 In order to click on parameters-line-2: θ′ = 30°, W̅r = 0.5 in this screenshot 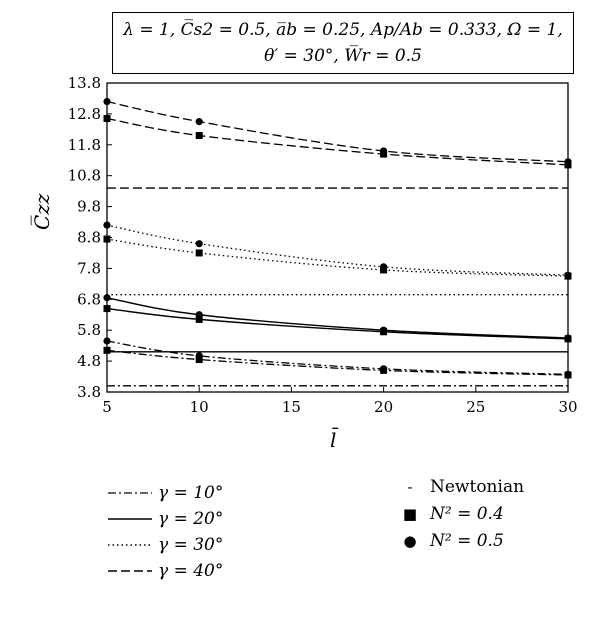, I will do `click(343, 56)`.